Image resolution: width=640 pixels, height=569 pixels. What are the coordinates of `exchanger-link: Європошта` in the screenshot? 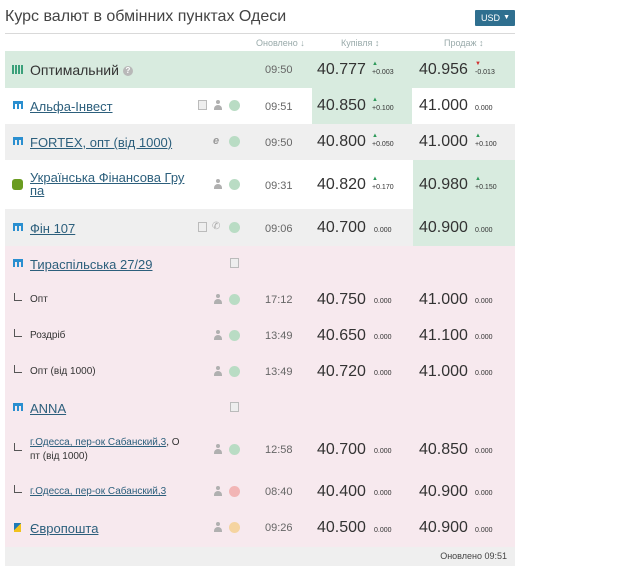 It's located at (64, 528).